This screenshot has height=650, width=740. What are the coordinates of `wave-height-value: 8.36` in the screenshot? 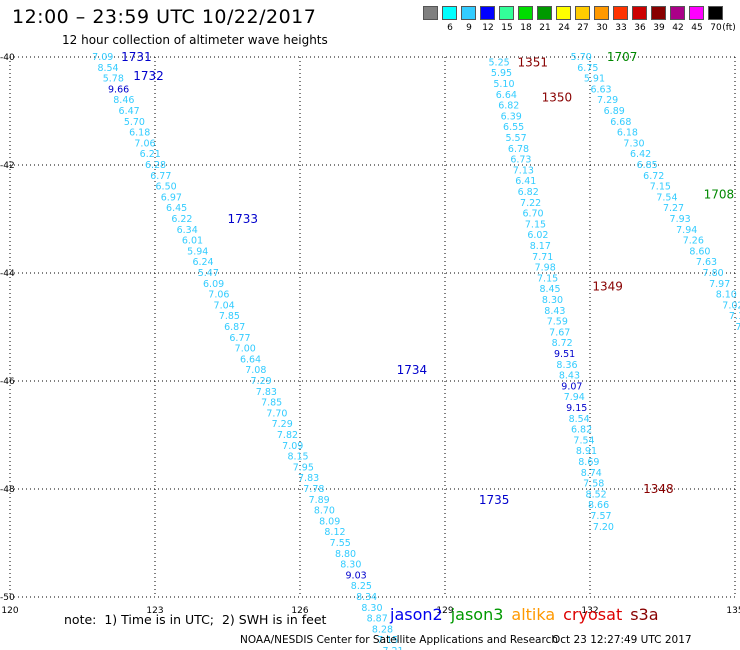 It's located at (566, 365).